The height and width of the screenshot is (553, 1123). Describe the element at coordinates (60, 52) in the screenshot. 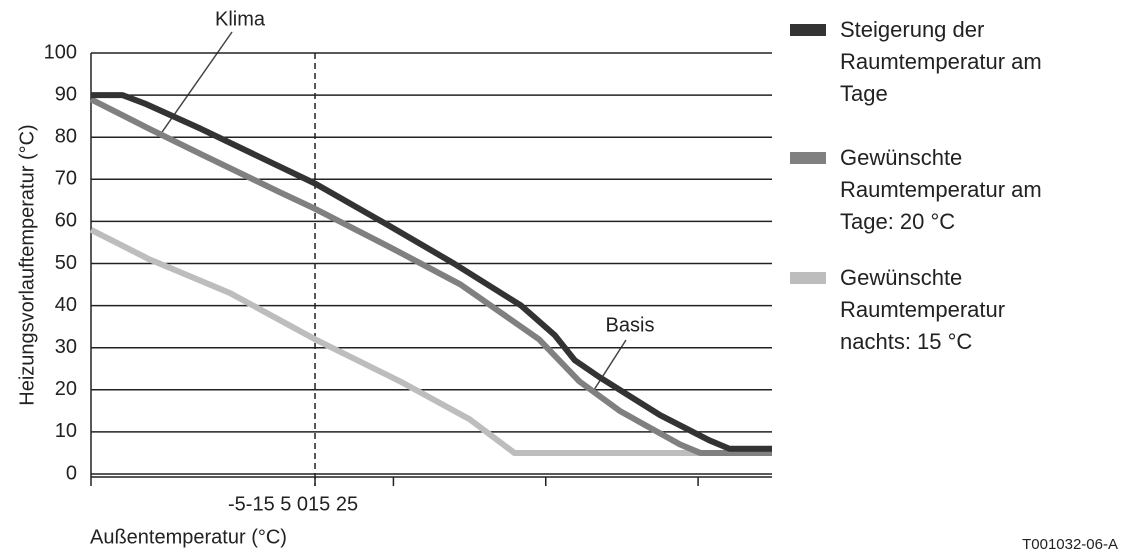

I see `y-tick-label: 100` at that location.